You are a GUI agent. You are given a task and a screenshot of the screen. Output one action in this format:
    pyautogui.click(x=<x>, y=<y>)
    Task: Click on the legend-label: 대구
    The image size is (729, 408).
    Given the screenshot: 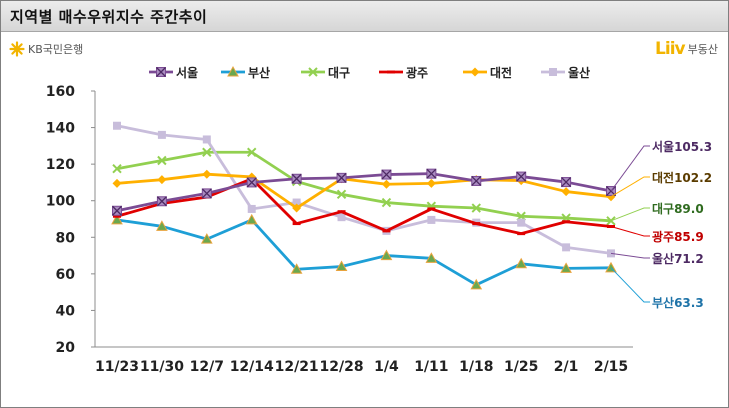 What is the action you would take?
    pyautogui.click(x=339, y=73)
    